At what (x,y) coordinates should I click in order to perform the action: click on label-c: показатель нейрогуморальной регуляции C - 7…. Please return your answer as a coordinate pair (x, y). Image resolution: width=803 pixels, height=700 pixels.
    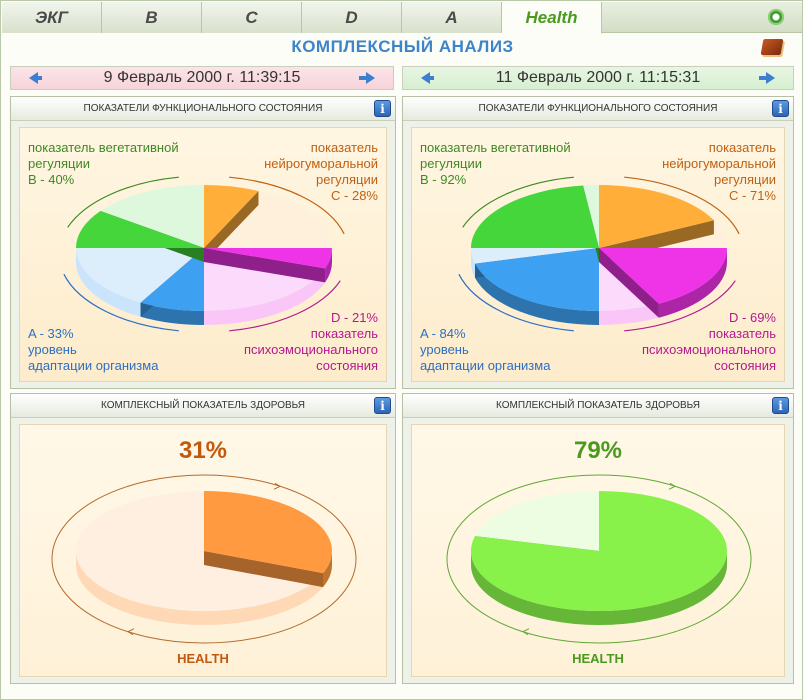
    Looking at the image, I should click on (719, 171).